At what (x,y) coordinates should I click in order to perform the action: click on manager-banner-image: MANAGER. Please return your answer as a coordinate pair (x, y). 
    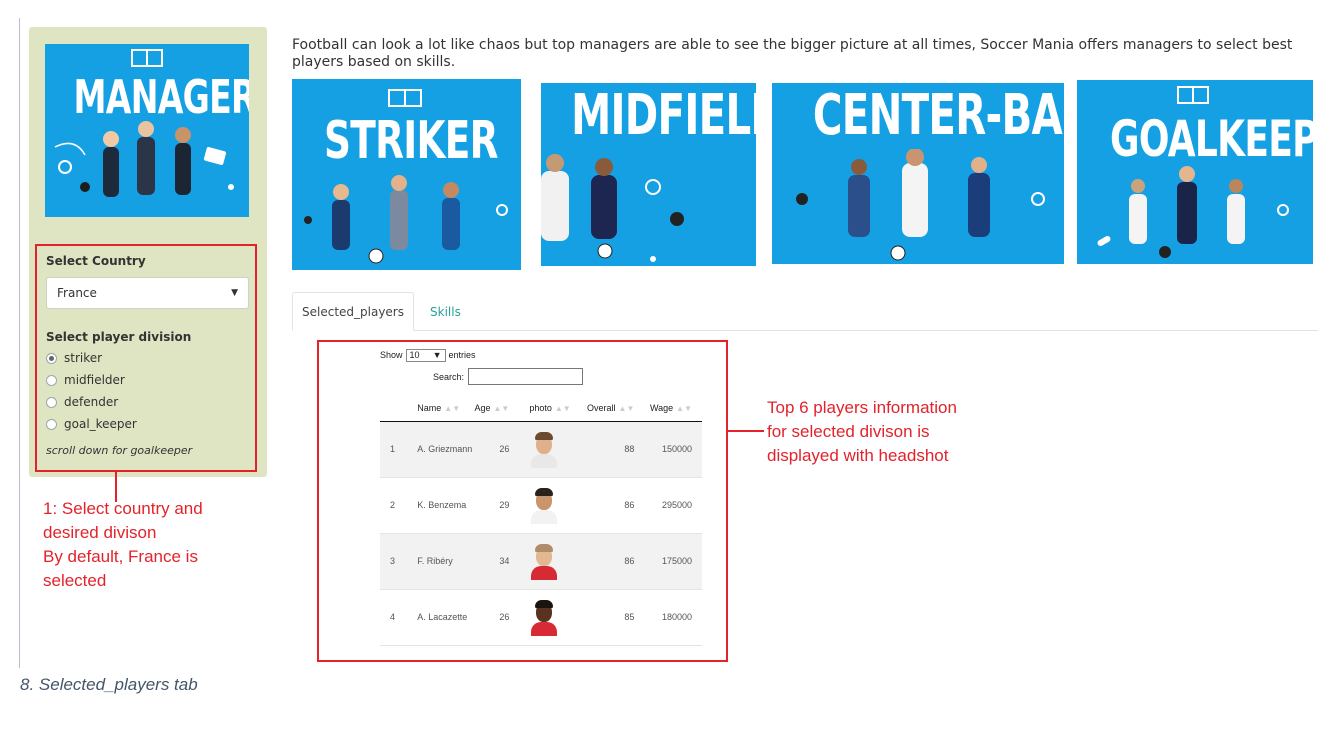
    Looking at the image, I should click on (147, 130).